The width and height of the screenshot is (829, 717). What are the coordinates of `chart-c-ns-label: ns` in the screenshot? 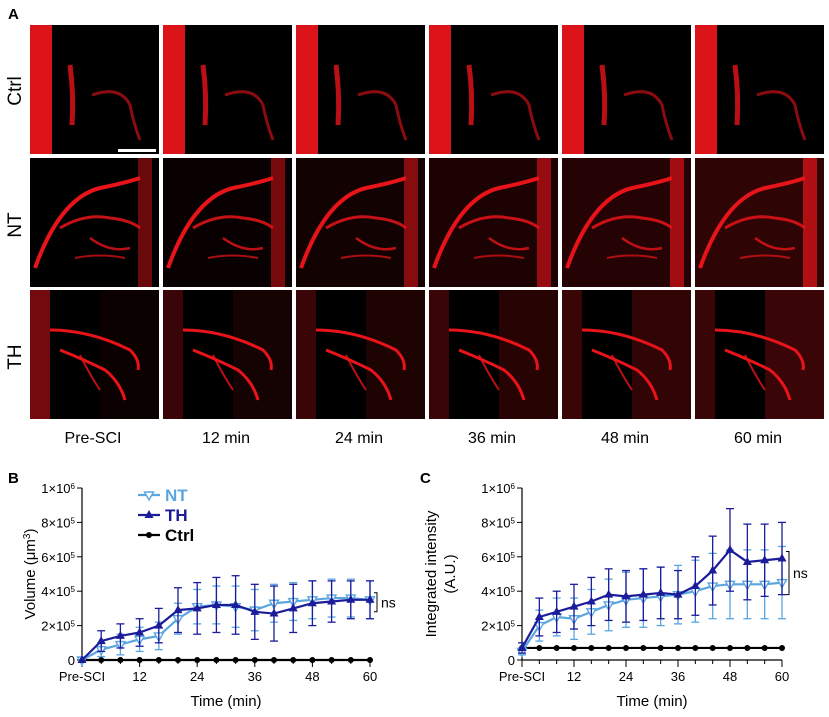 It's located at (800, 573).